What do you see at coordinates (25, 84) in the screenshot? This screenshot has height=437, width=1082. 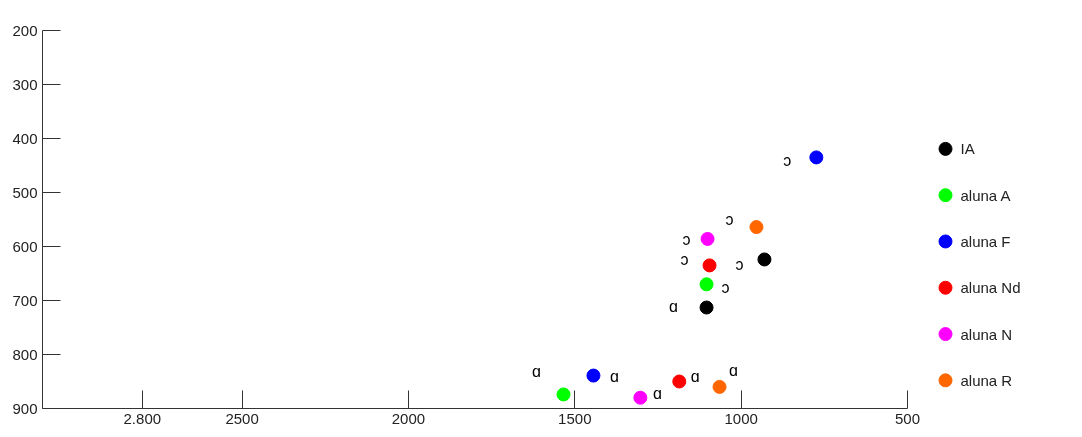 I see `y-tick-label: 300` at bounding box center [25, 84].